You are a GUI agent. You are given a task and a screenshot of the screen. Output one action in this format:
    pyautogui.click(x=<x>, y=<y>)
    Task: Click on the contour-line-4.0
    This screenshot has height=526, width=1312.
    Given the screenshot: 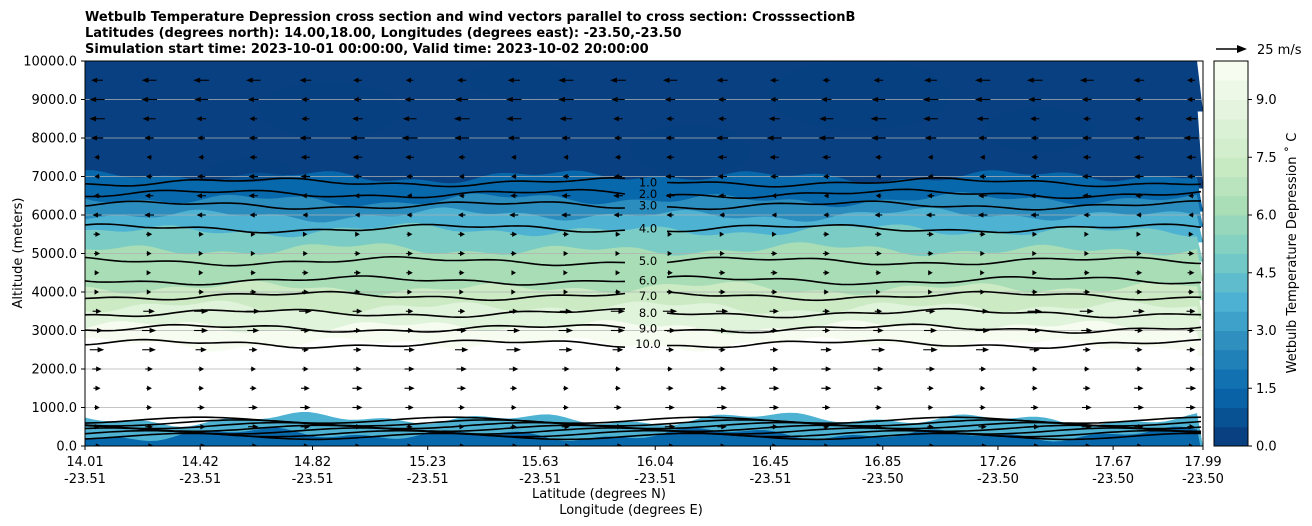 What is the action you would take?
    pyautogui.click(x=643, y=228)
    